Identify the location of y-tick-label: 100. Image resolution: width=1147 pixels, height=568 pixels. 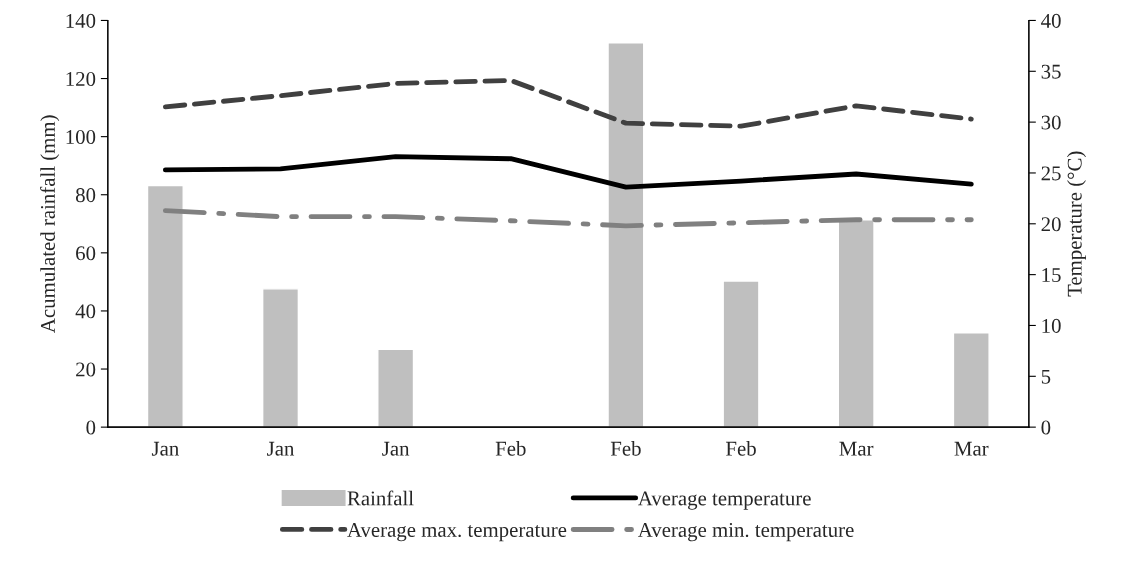
(81, 137).